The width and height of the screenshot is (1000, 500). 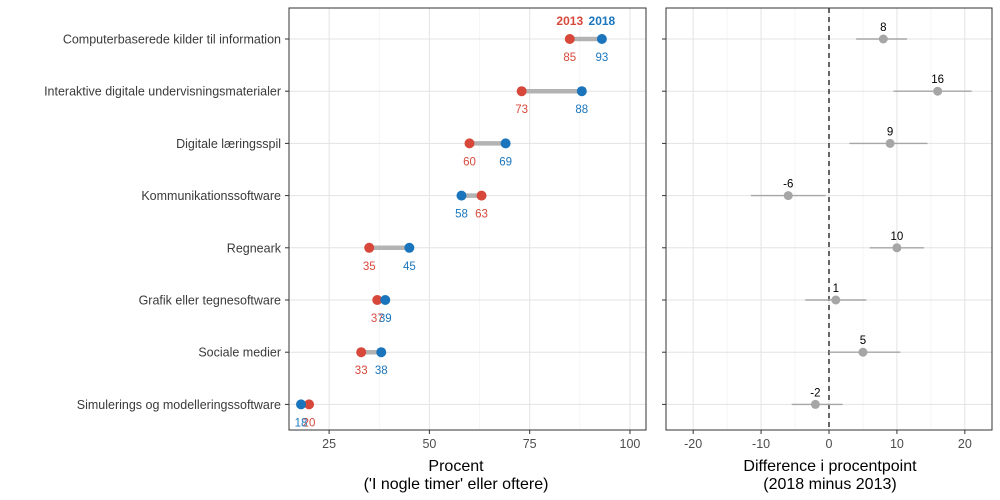 I want to click on left-x-tick-label: 100, so click(x=630, y=444).